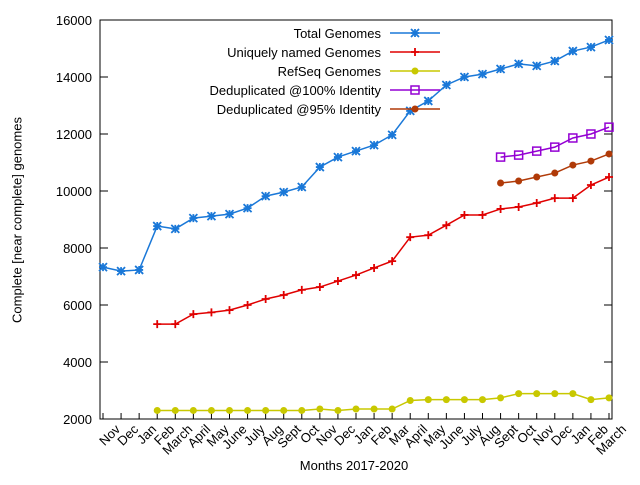 Image resolution: width=640 pixels, height=485 pixels. What do you see at coordinates (354, 465) in the screenshot?
I see `x-axis-label: Months 2017-2020` at bounding box center [354, 465].